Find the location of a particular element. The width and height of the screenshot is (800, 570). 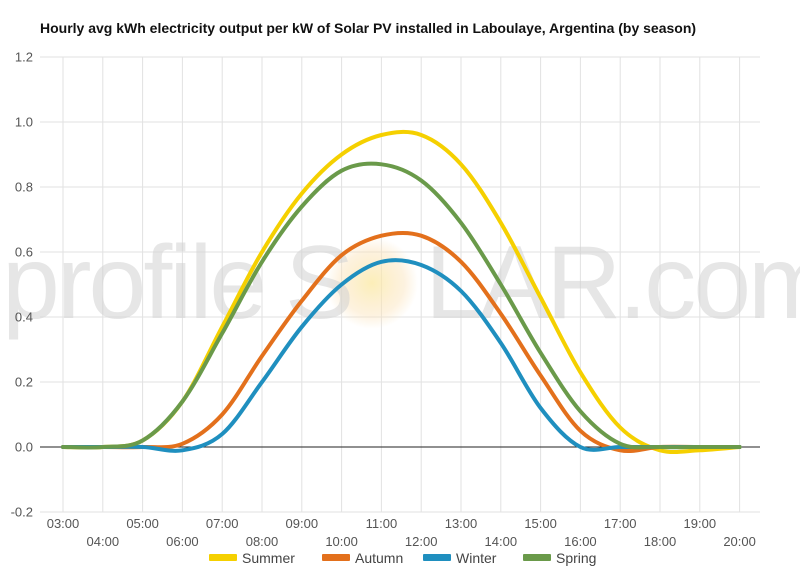

x-tick-label: 12:00 is located at coordinates (421, 541).